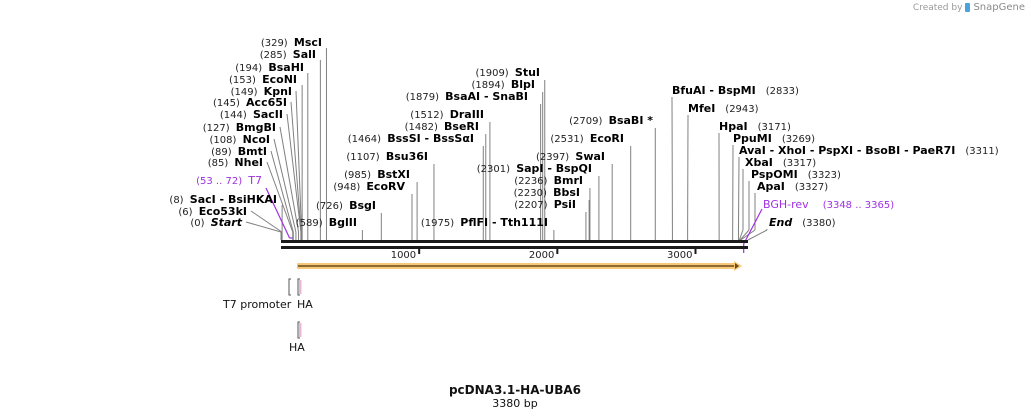 Image resolution: width=1031 pixels, height=418 pixels. I want to click on restriction-site: (285) SalI, so click(288, 54).